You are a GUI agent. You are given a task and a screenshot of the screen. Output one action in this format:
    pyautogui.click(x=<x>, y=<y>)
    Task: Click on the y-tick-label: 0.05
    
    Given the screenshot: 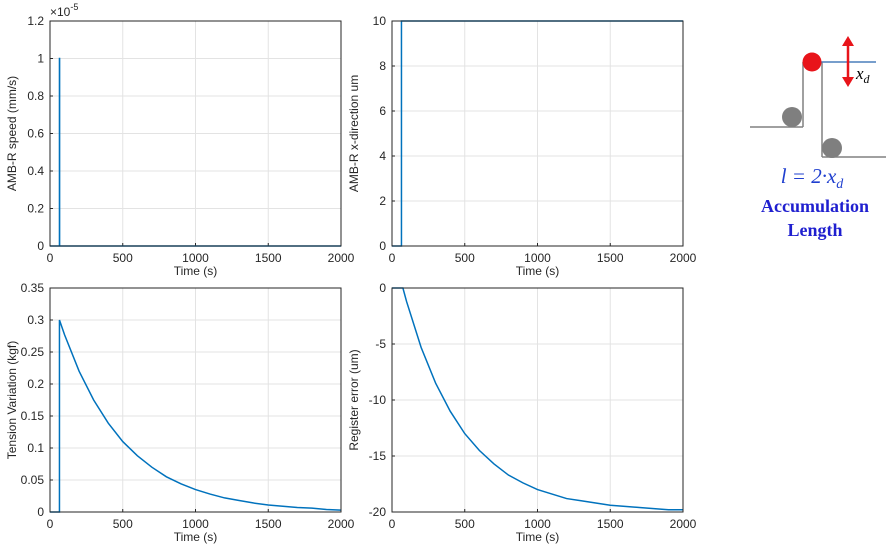 What is the action you would take?
    pyautogui.click(x=33, y=480)
    